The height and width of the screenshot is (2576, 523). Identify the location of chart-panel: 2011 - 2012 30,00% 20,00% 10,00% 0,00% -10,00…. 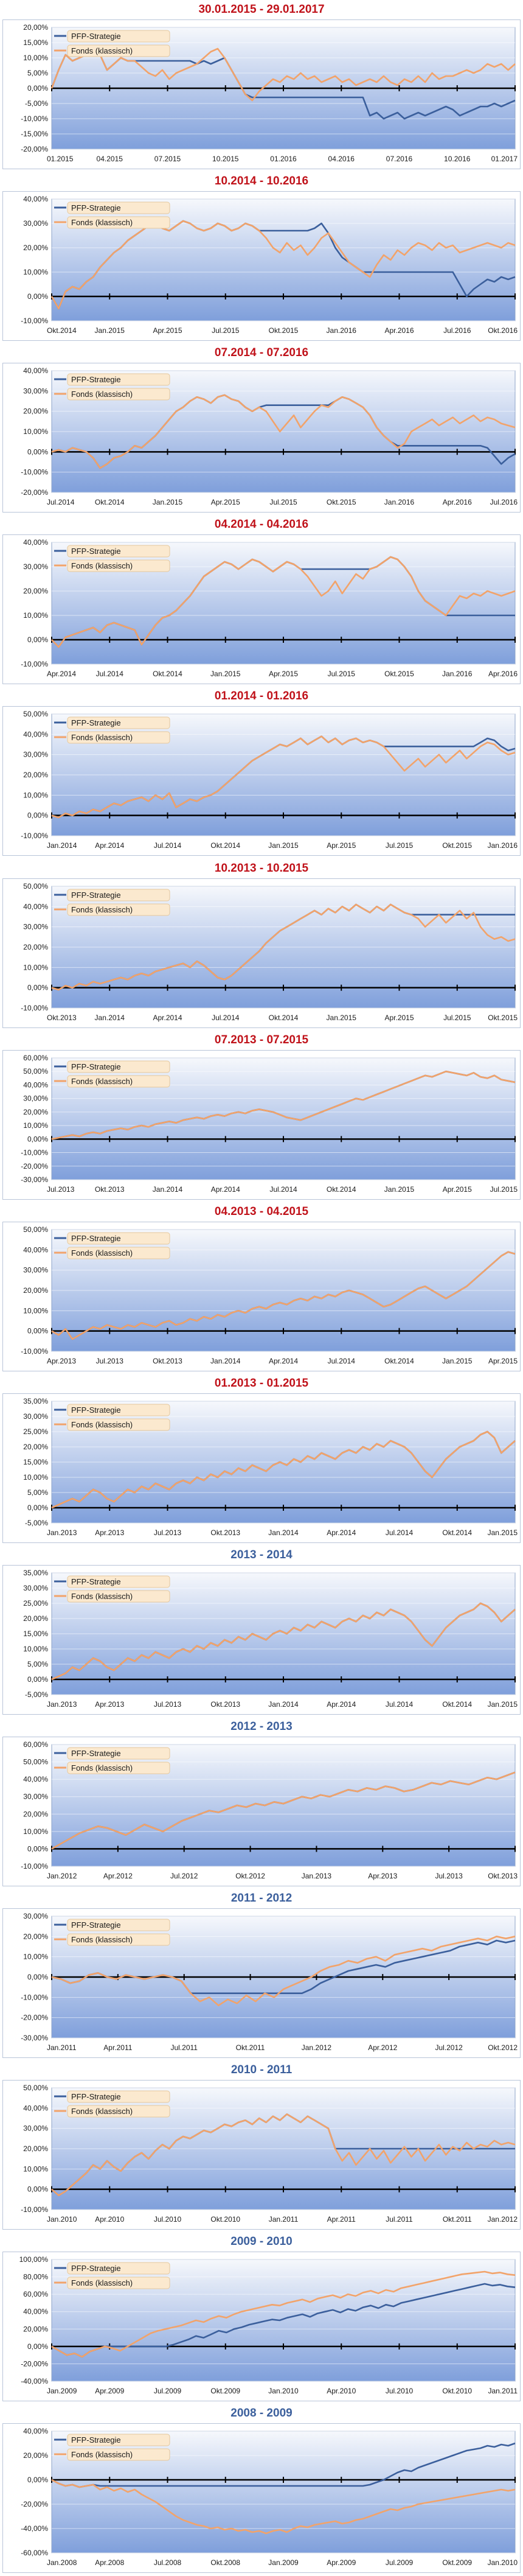
(261, 1974).